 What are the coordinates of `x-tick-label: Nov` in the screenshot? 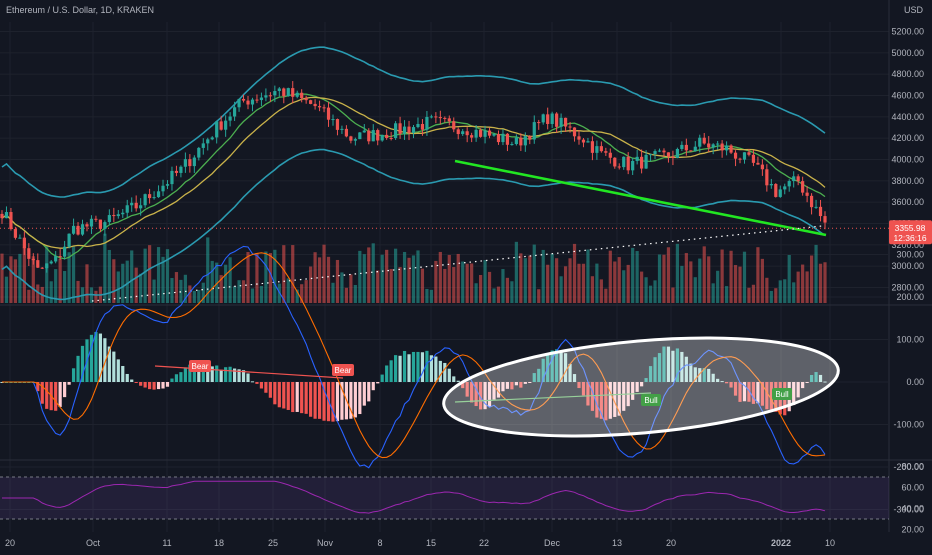 It's located at (325, 543).